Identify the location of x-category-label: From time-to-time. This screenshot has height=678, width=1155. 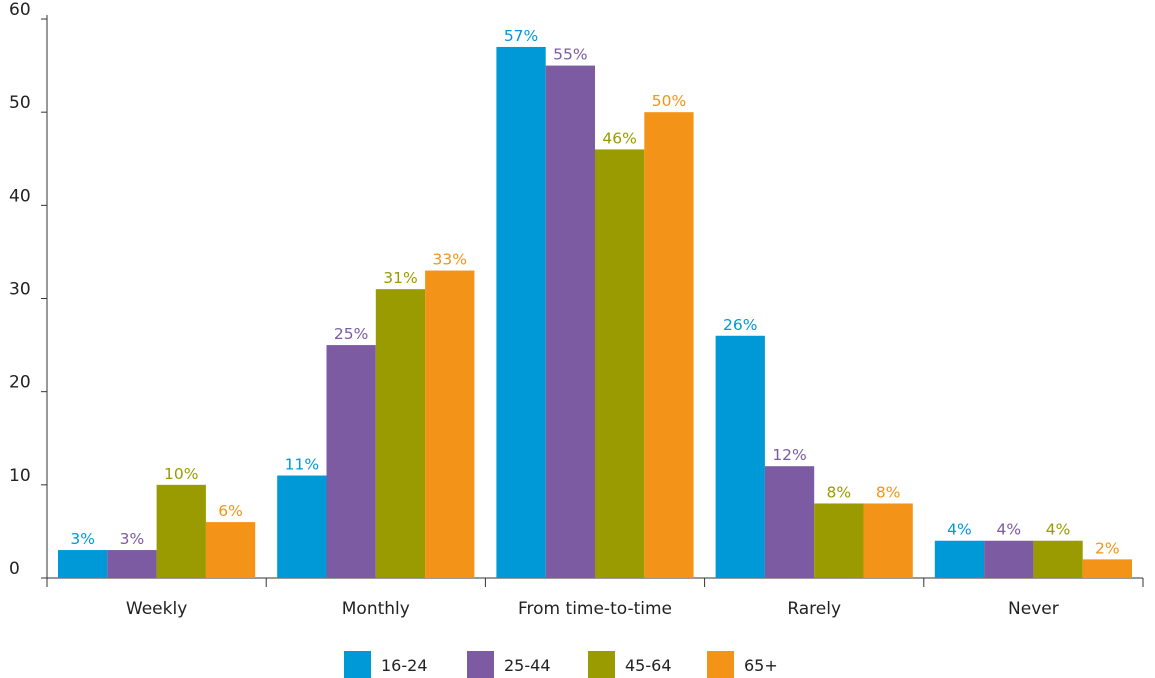
(595, 609).